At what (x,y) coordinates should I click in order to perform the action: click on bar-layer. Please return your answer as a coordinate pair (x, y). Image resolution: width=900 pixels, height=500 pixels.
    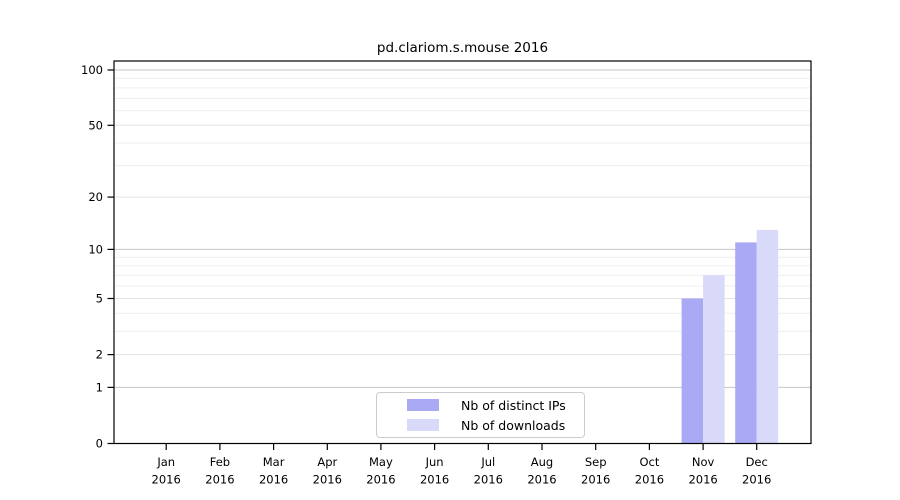
    Looking at the image, I should click on (730, 336).